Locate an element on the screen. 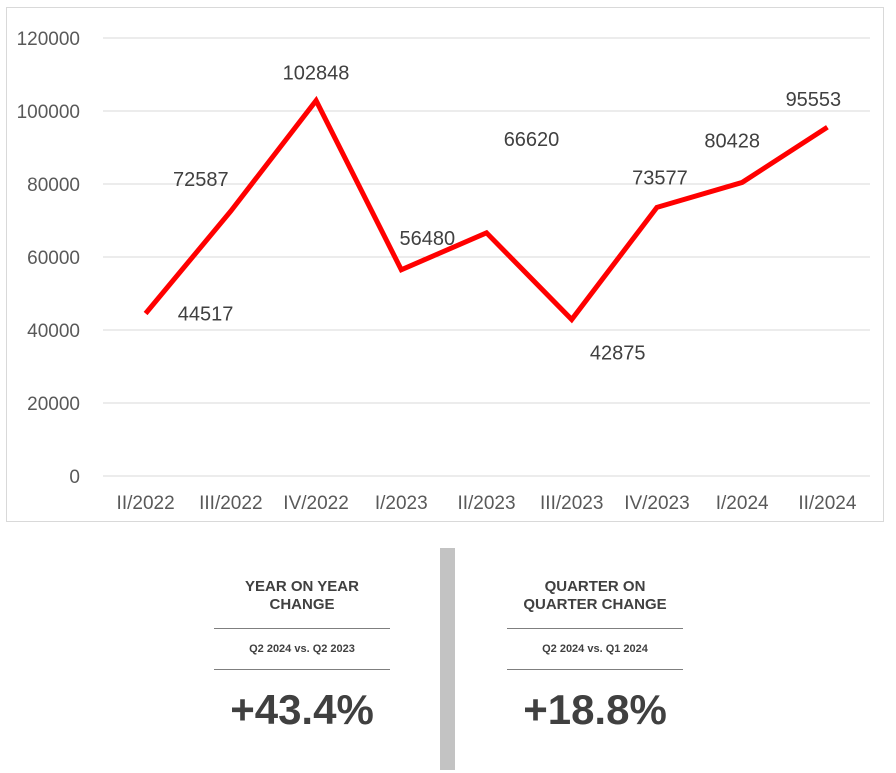 This screenshot has height=773, width=896. y-tick-label: 100000 is located at coordinates (48, 112).